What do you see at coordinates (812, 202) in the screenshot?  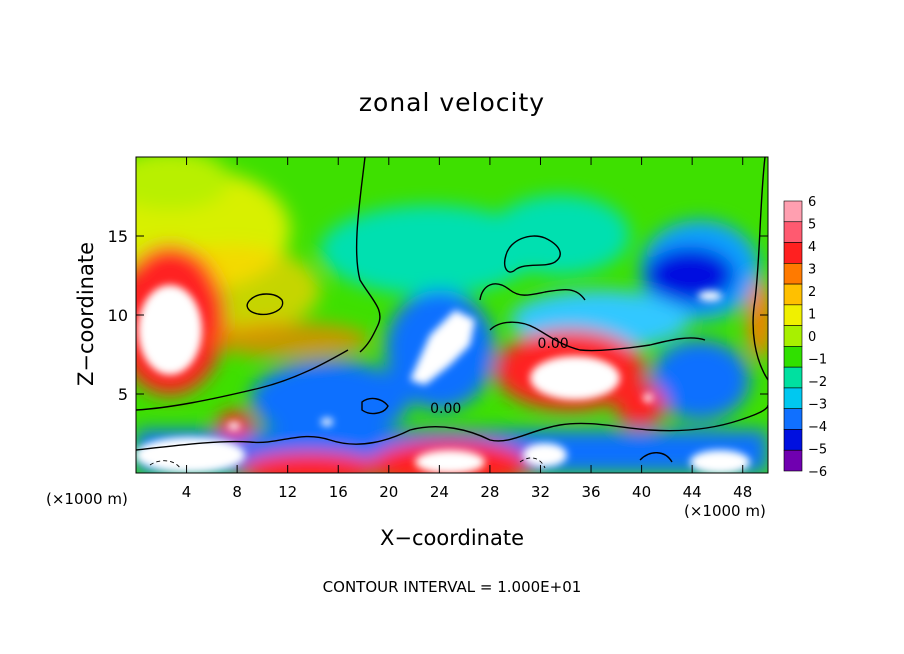 I see `colorbar-label: 6` at bounding box center [812, 202].